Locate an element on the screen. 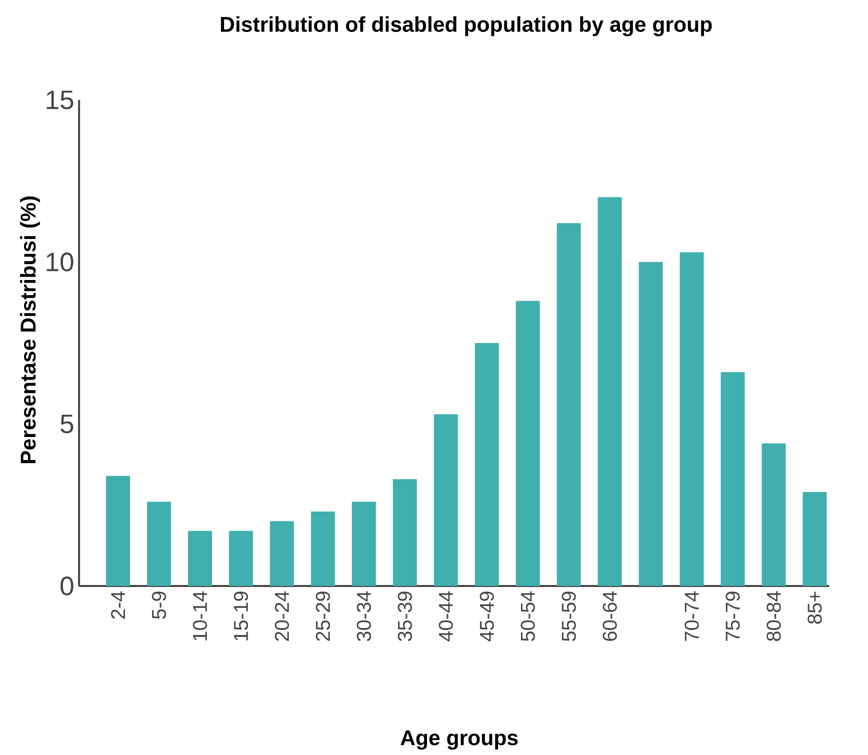 Image resolution: width=868 pixels, height=755 pixels. x-tick-label: 45-49 is located at coordinates (487, 617).